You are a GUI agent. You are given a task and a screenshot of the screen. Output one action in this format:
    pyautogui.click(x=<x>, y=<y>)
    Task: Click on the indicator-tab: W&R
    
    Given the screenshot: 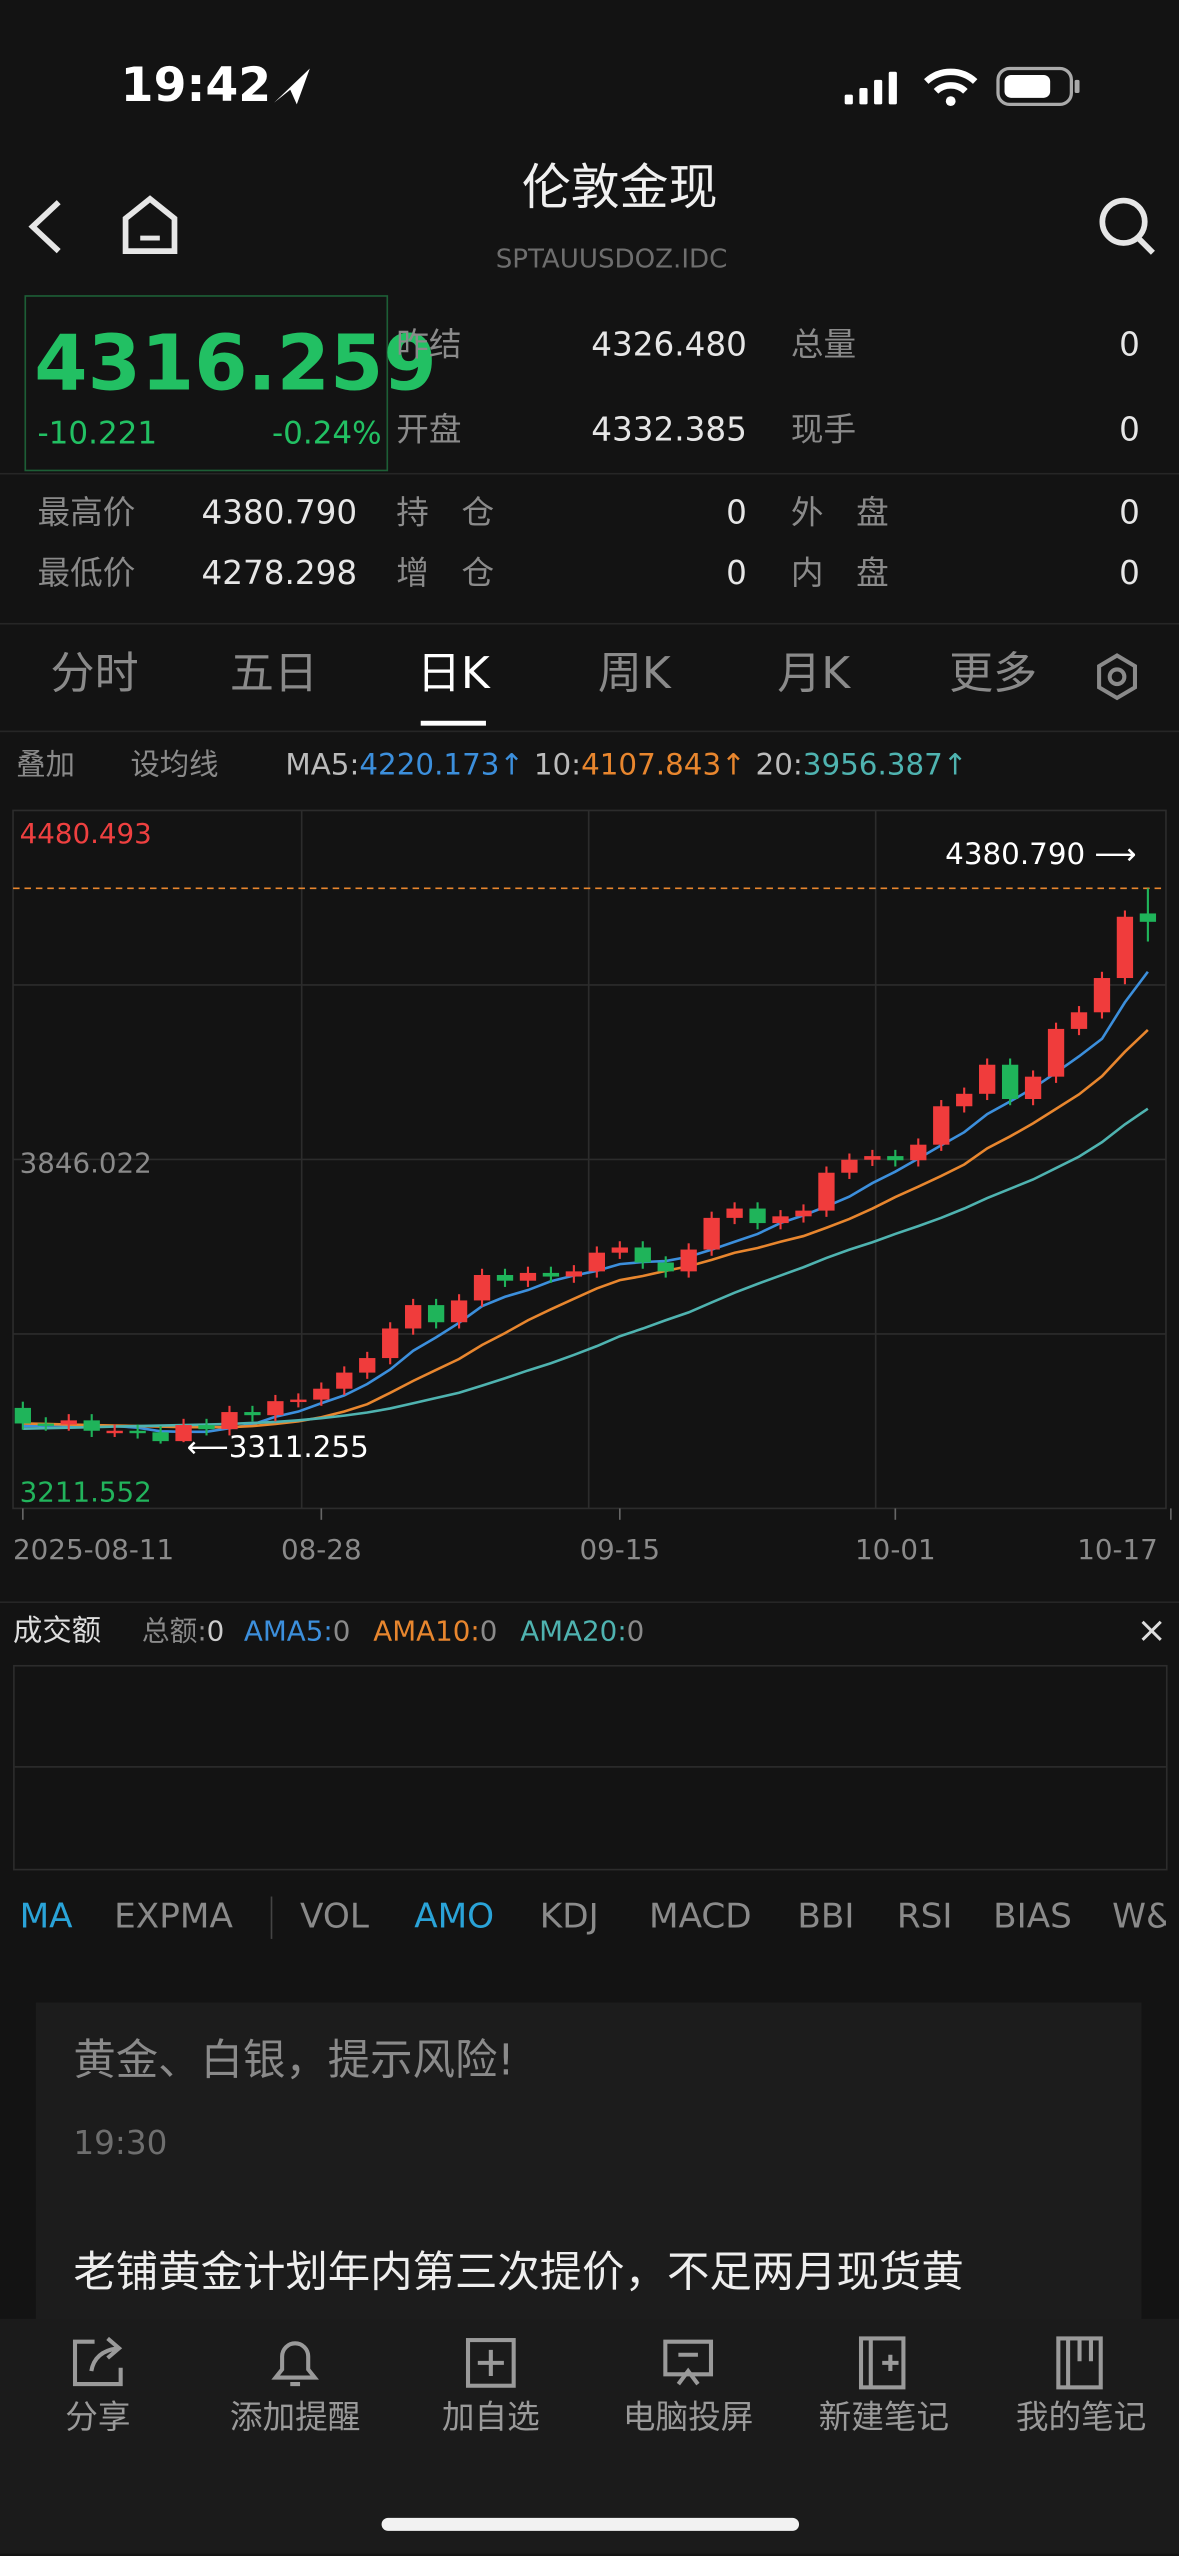 What is the action you would take?
    pyautogui.click(x=1139, y=1916)
    